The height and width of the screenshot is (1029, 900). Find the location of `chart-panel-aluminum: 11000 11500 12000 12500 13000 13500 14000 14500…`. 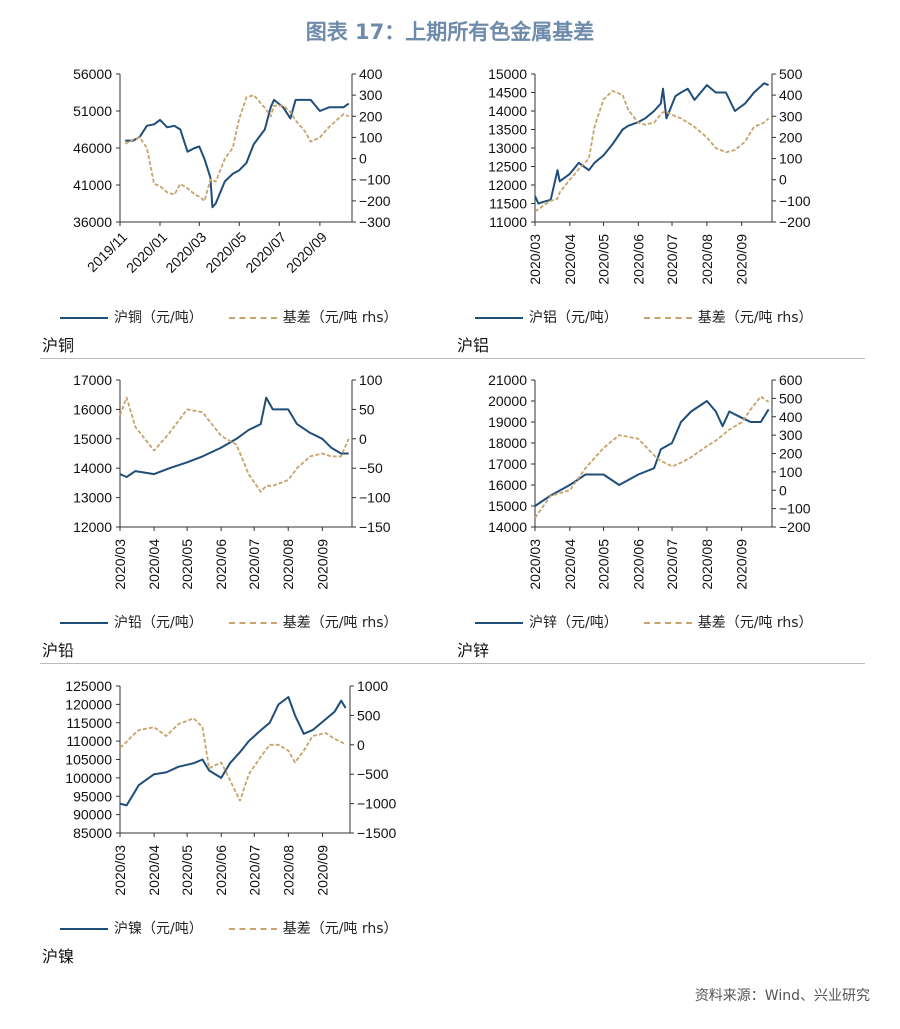

chart-panel-aluminum: 11000 11500 12000 12500 13000 13500 14000 14500… is located at coordinates (660, 210).